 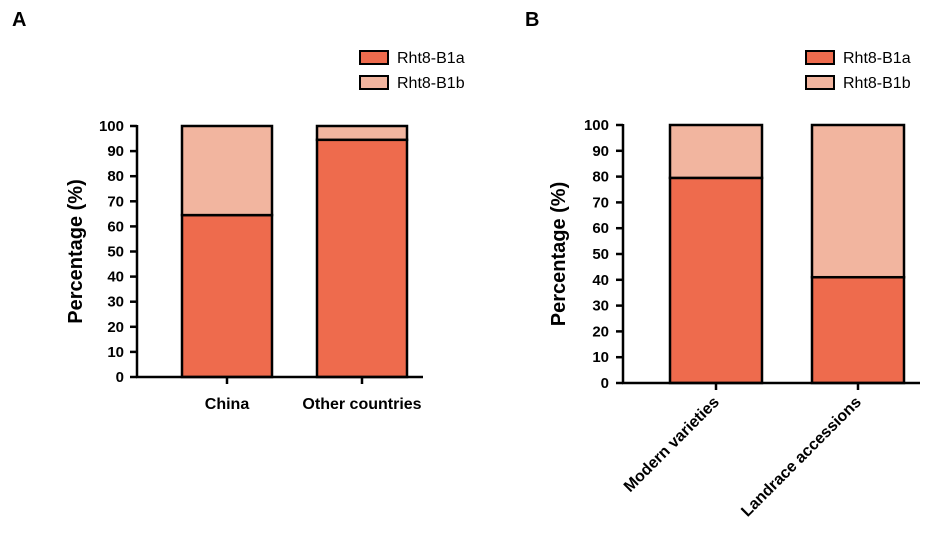 I want to click on panel-label: B, so click(x=532, y=20).